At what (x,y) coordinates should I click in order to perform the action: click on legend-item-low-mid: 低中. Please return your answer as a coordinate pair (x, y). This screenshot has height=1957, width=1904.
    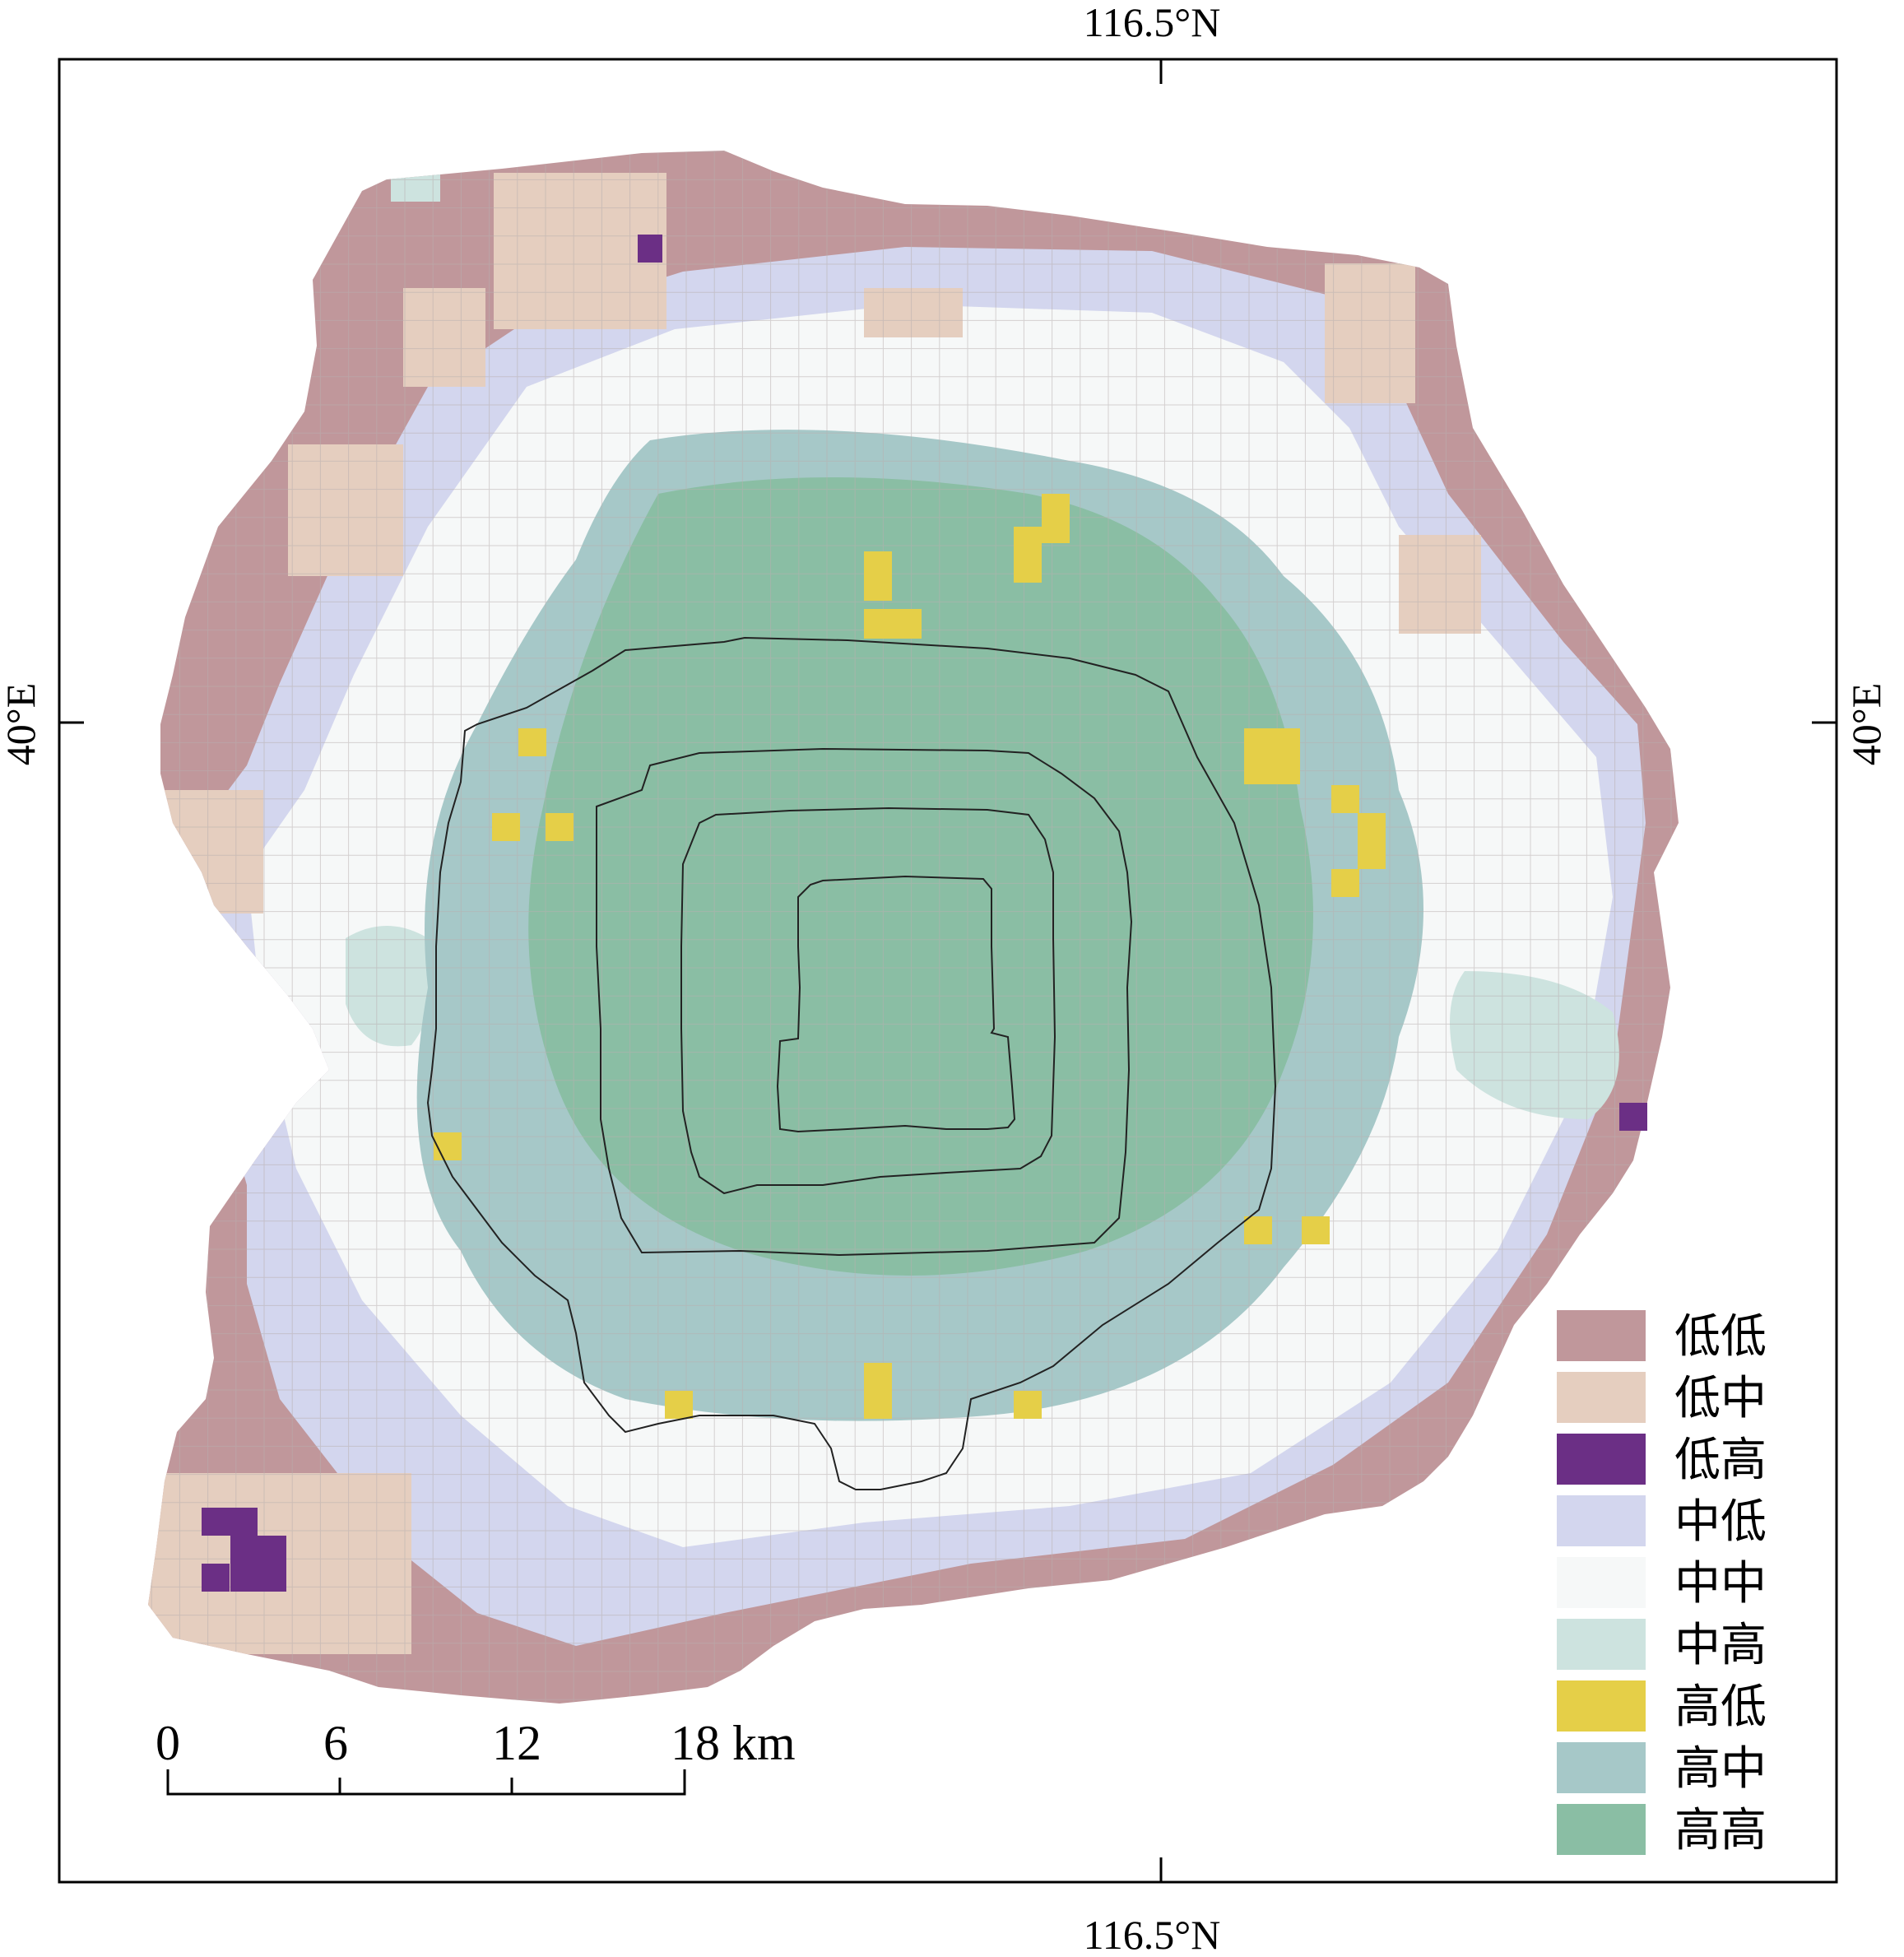
    Looking at the image, I should click on (1662, 1398).